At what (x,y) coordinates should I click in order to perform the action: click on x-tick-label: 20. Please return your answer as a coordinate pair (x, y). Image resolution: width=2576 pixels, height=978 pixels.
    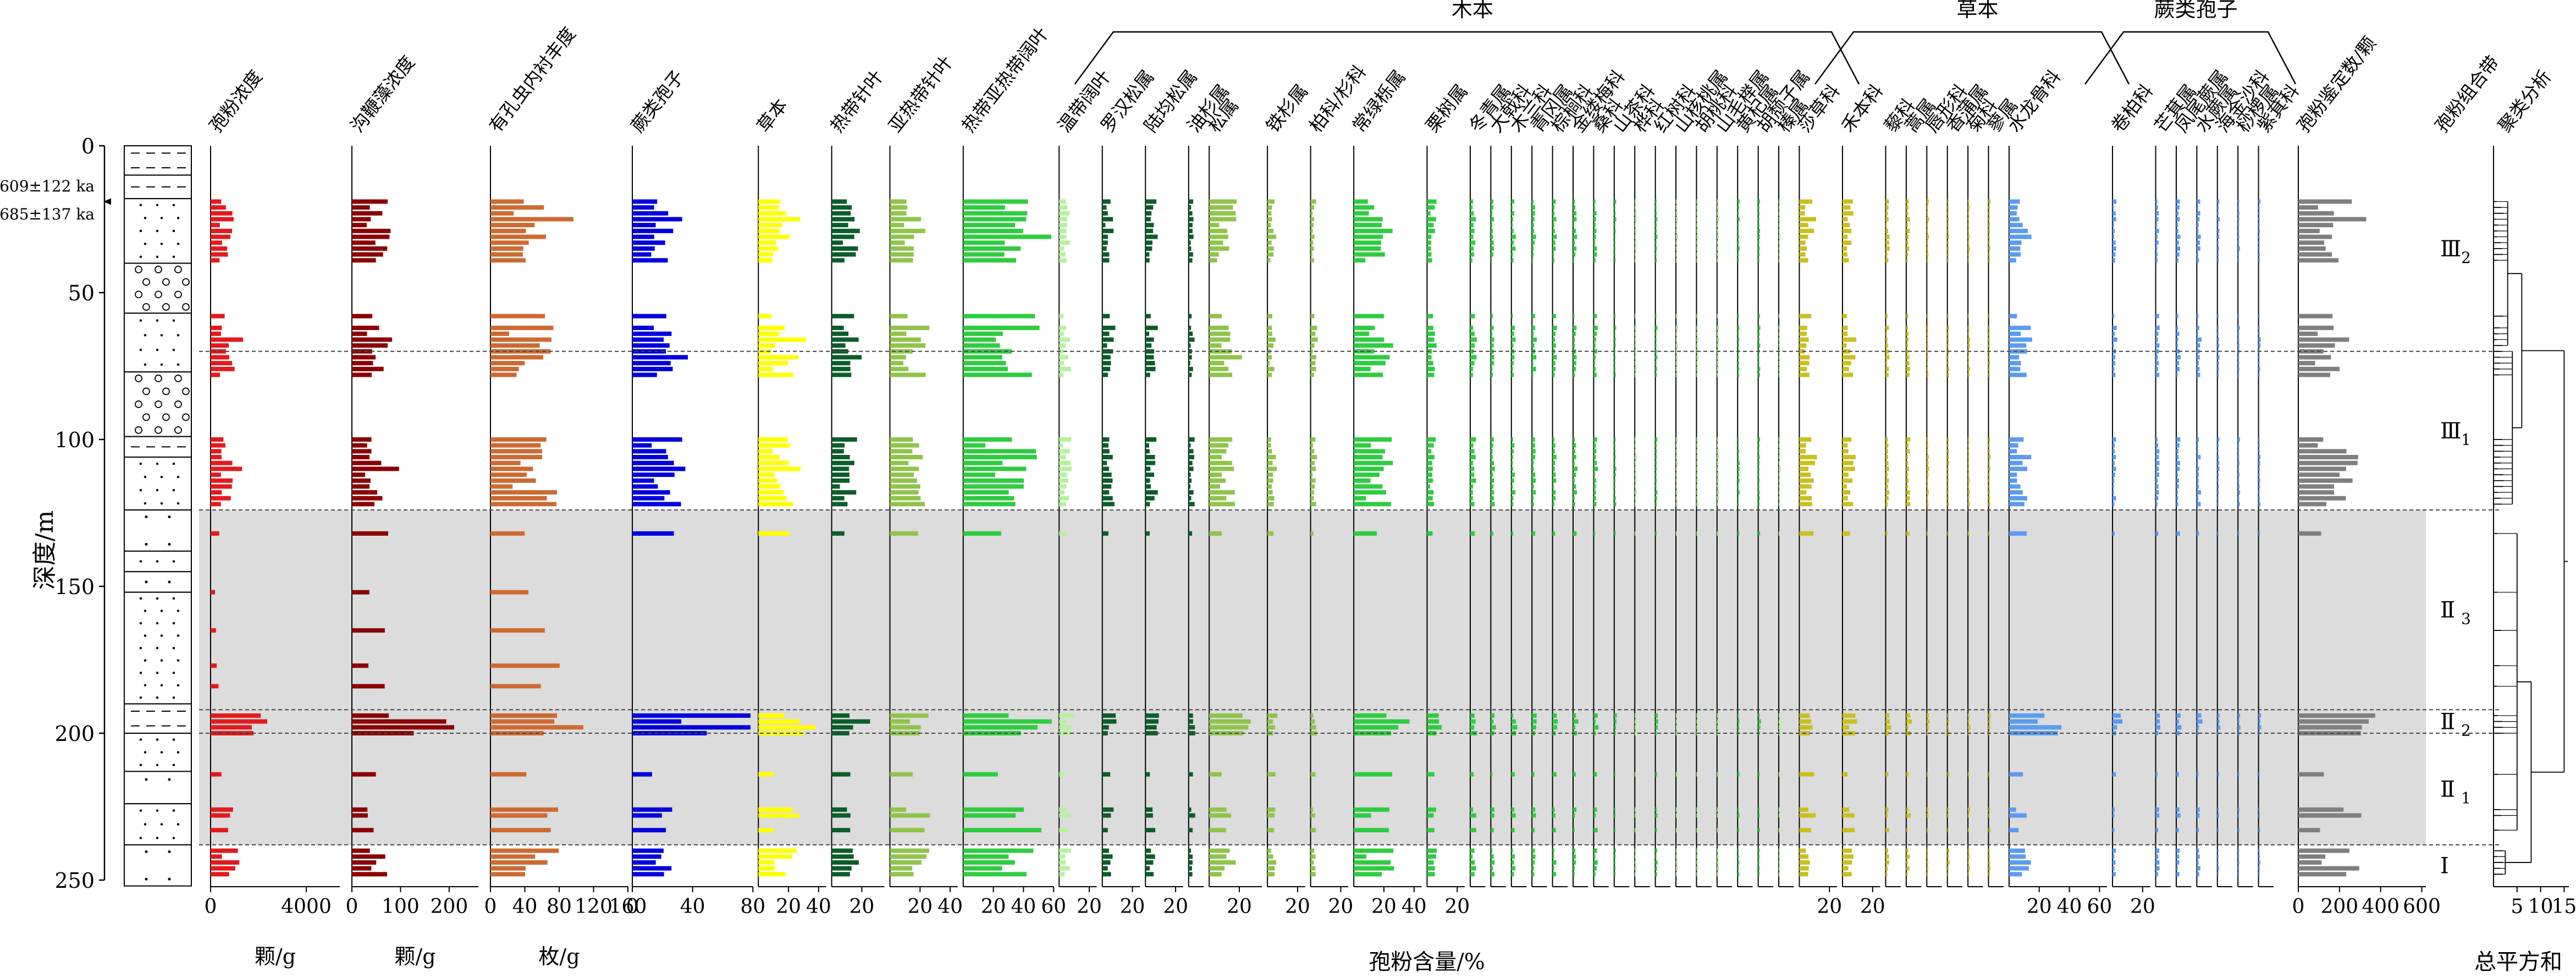
    Looking at the image, I should click on (1384, 907).